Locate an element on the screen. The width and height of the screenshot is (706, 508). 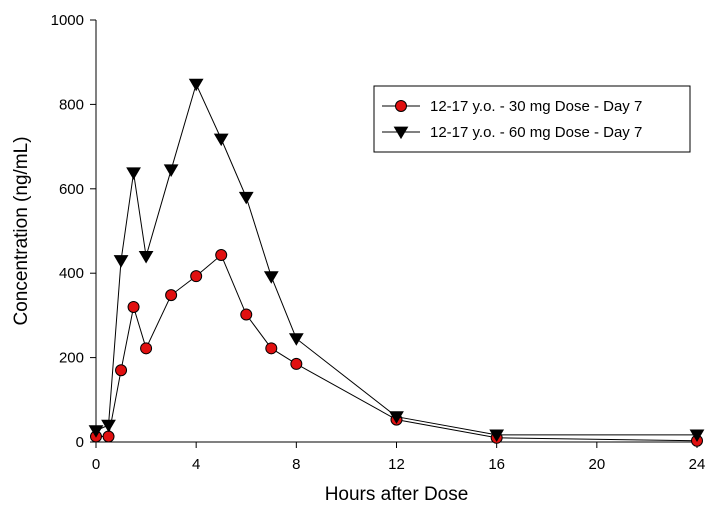
y-axis-title: Concentration (ng/mL) is located at coordinates (21, 230).